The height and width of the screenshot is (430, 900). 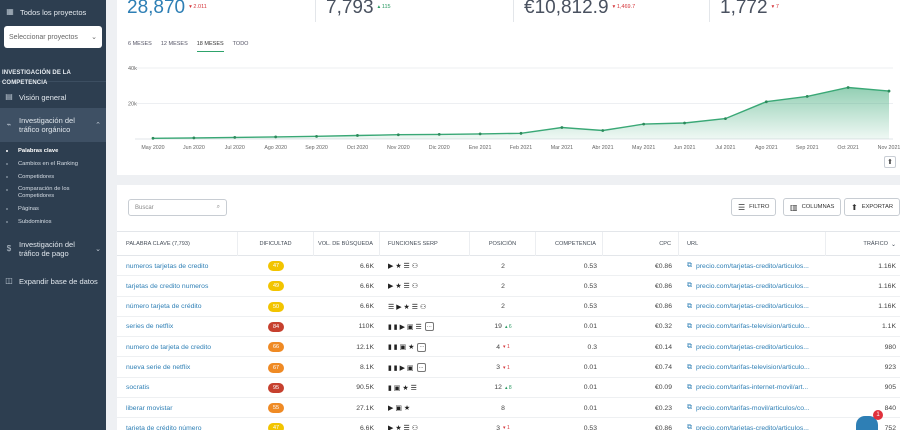 What do you see at coordinates (53, 221) in the screenshot?
I see `sidebar-sub-subdomains: Subdominios` at bounding box center [53, 221].